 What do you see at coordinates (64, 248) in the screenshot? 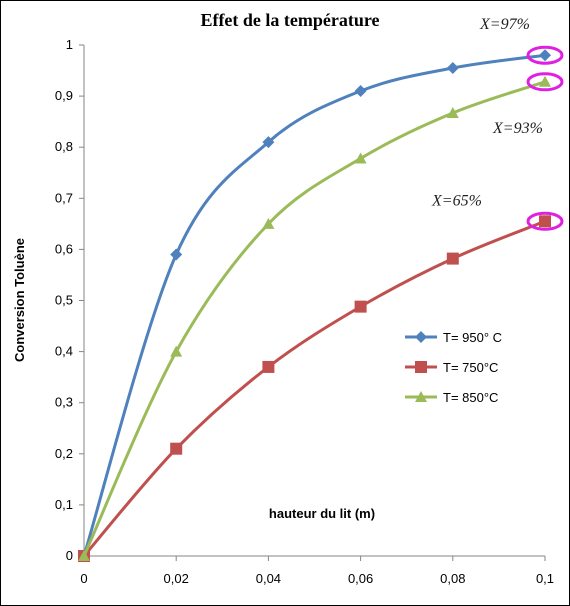
I see `y-tick-label: 0,6` at bounding box center [64, 248].